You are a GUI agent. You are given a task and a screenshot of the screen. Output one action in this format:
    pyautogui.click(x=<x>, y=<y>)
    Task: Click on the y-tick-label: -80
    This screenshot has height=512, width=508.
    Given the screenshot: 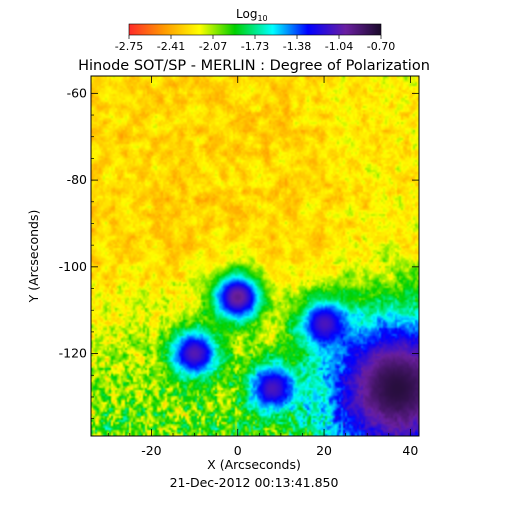 What is the action you would take?
    pyautogui.click(x=77, y=179)
    